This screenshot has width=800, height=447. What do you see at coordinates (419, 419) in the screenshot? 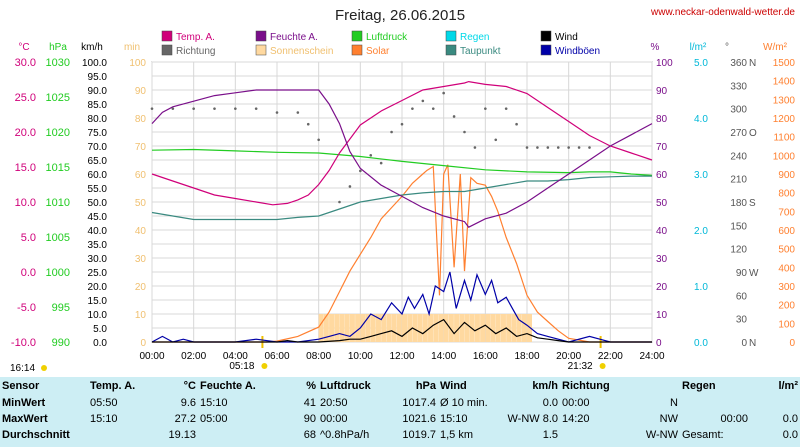
I see `stats-cell: 1021.6` at bounding box center [419, 419].